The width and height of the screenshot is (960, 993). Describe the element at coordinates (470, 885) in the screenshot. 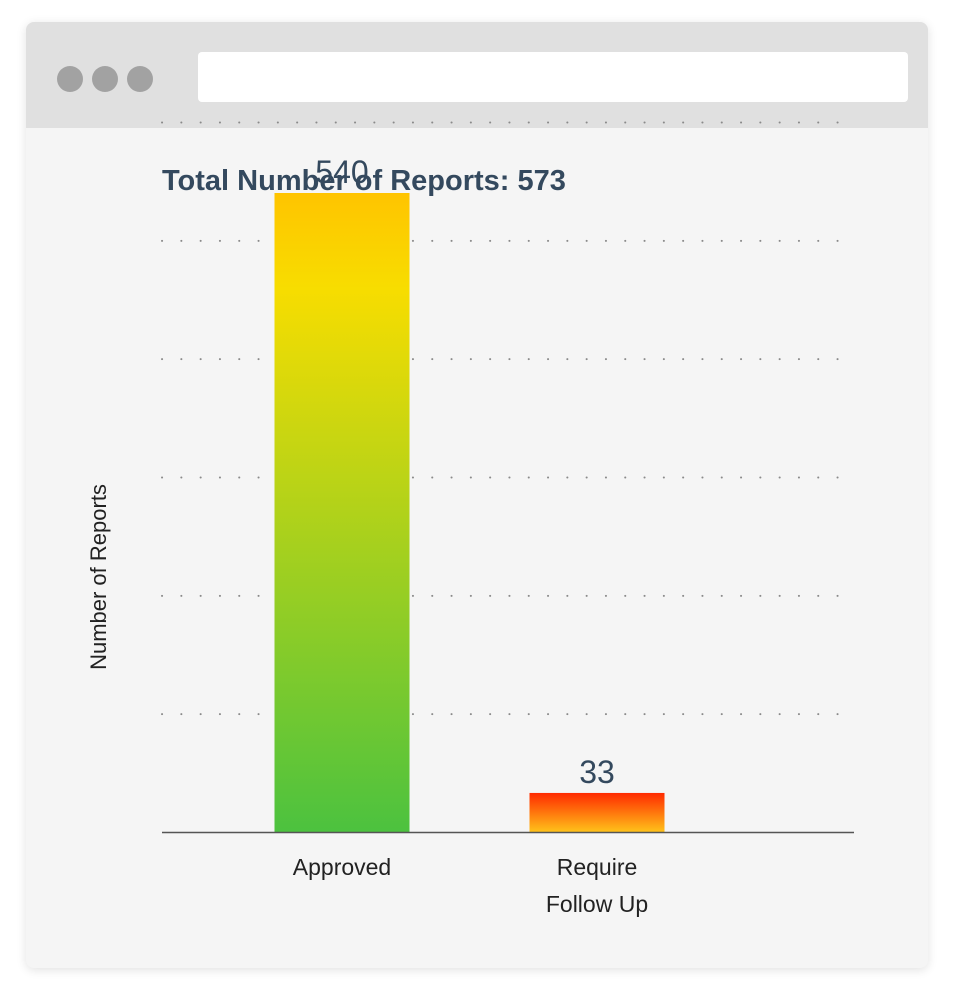

I see `x-tick-labels: Approved Require Follow Up` at that location.